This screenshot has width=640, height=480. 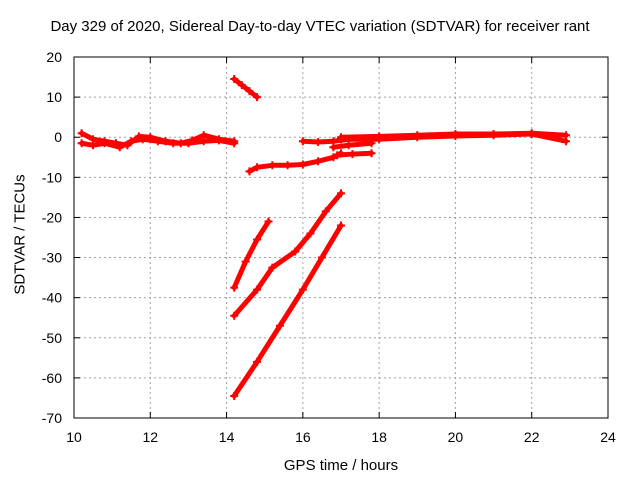 I want to click on y-axis-label: SDTVAR / TECUs, so click(x=20, y=234).